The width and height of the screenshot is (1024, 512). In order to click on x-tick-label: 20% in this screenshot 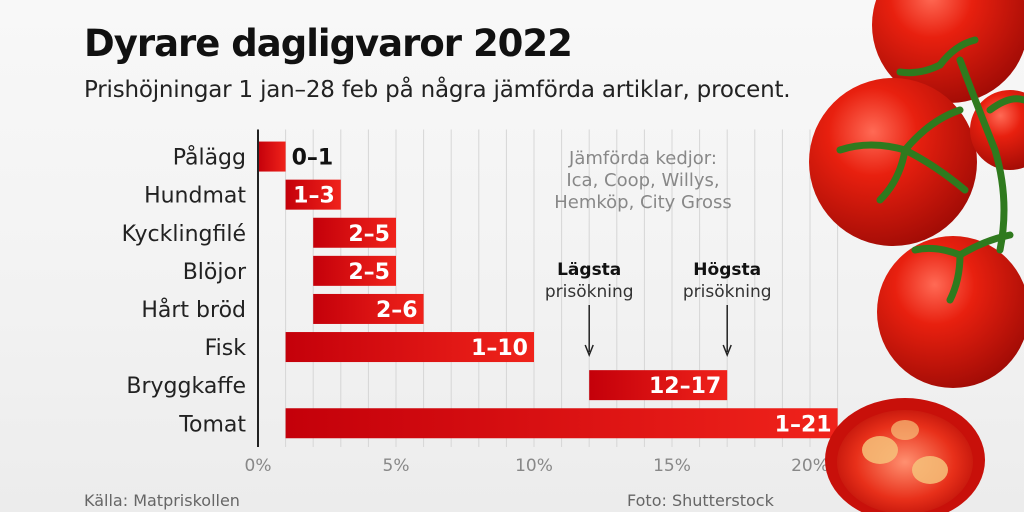, I will do `click(810, 466)`.